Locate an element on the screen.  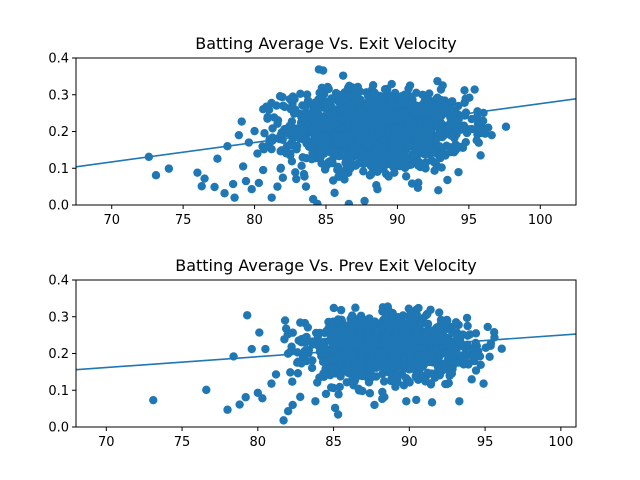
y-tick-label: 0.1 is located at coordinates (58, 391).